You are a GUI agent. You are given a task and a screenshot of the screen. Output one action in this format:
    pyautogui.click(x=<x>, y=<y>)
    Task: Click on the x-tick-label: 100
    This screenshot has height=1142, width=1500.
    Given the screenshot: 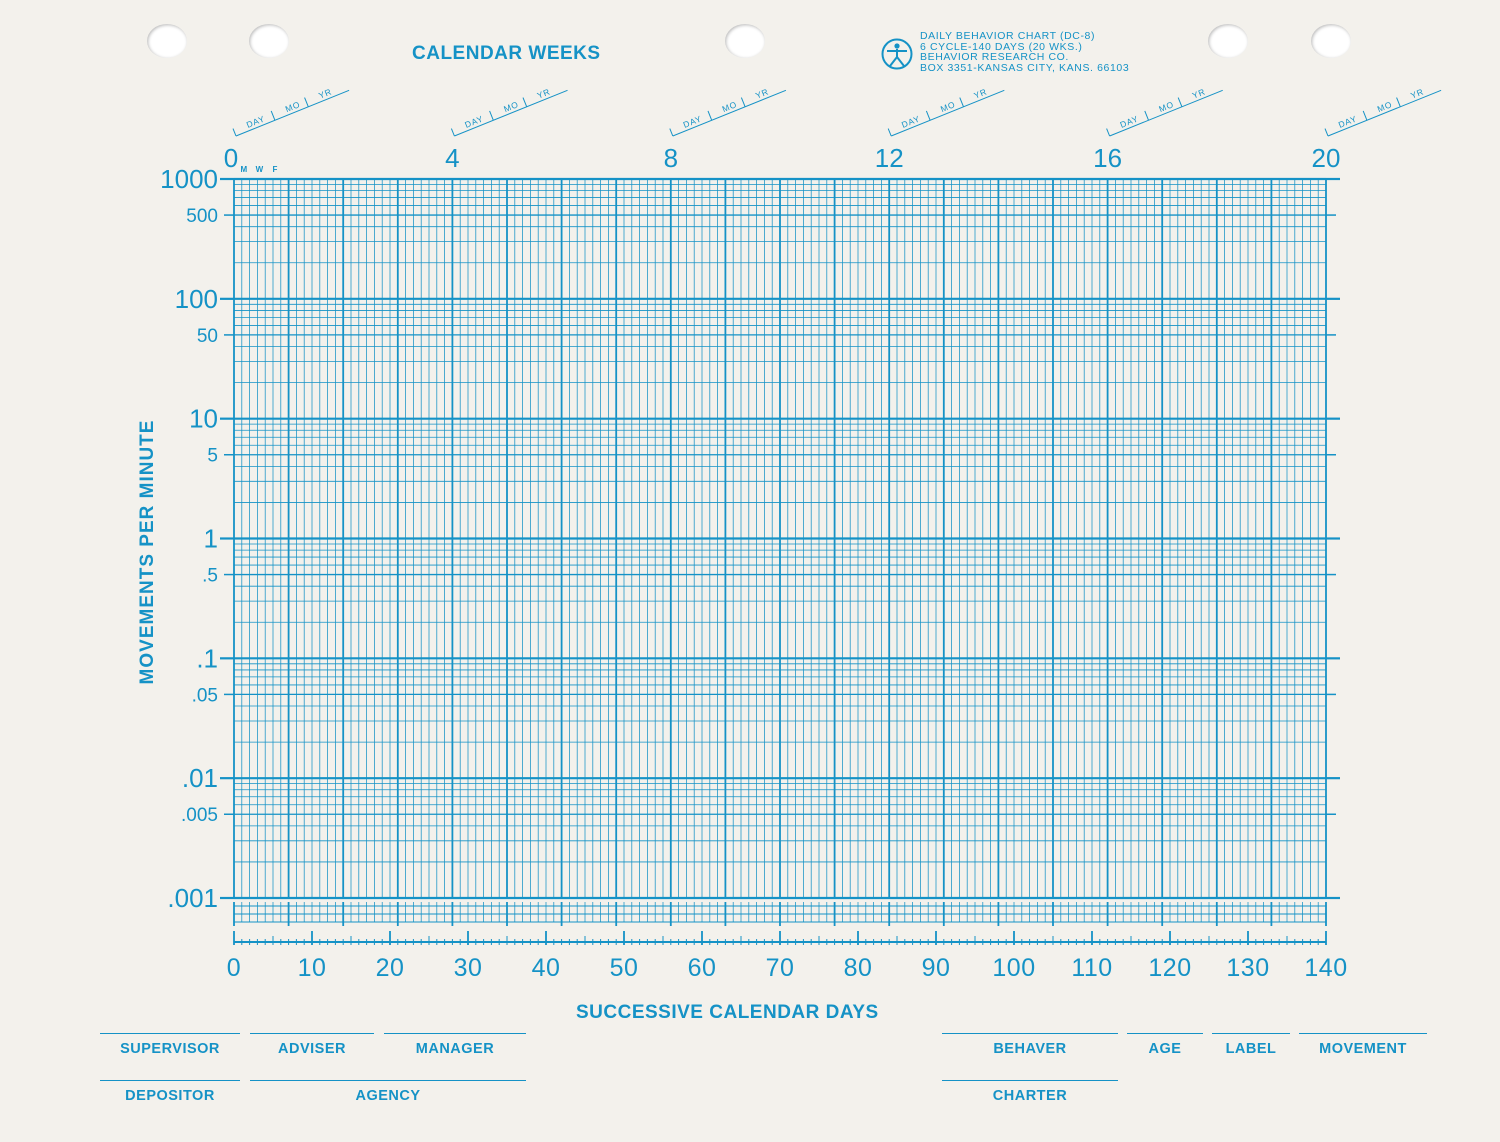 What is the action you would take?
    pyautogui.click(x=1013, y=968)
    